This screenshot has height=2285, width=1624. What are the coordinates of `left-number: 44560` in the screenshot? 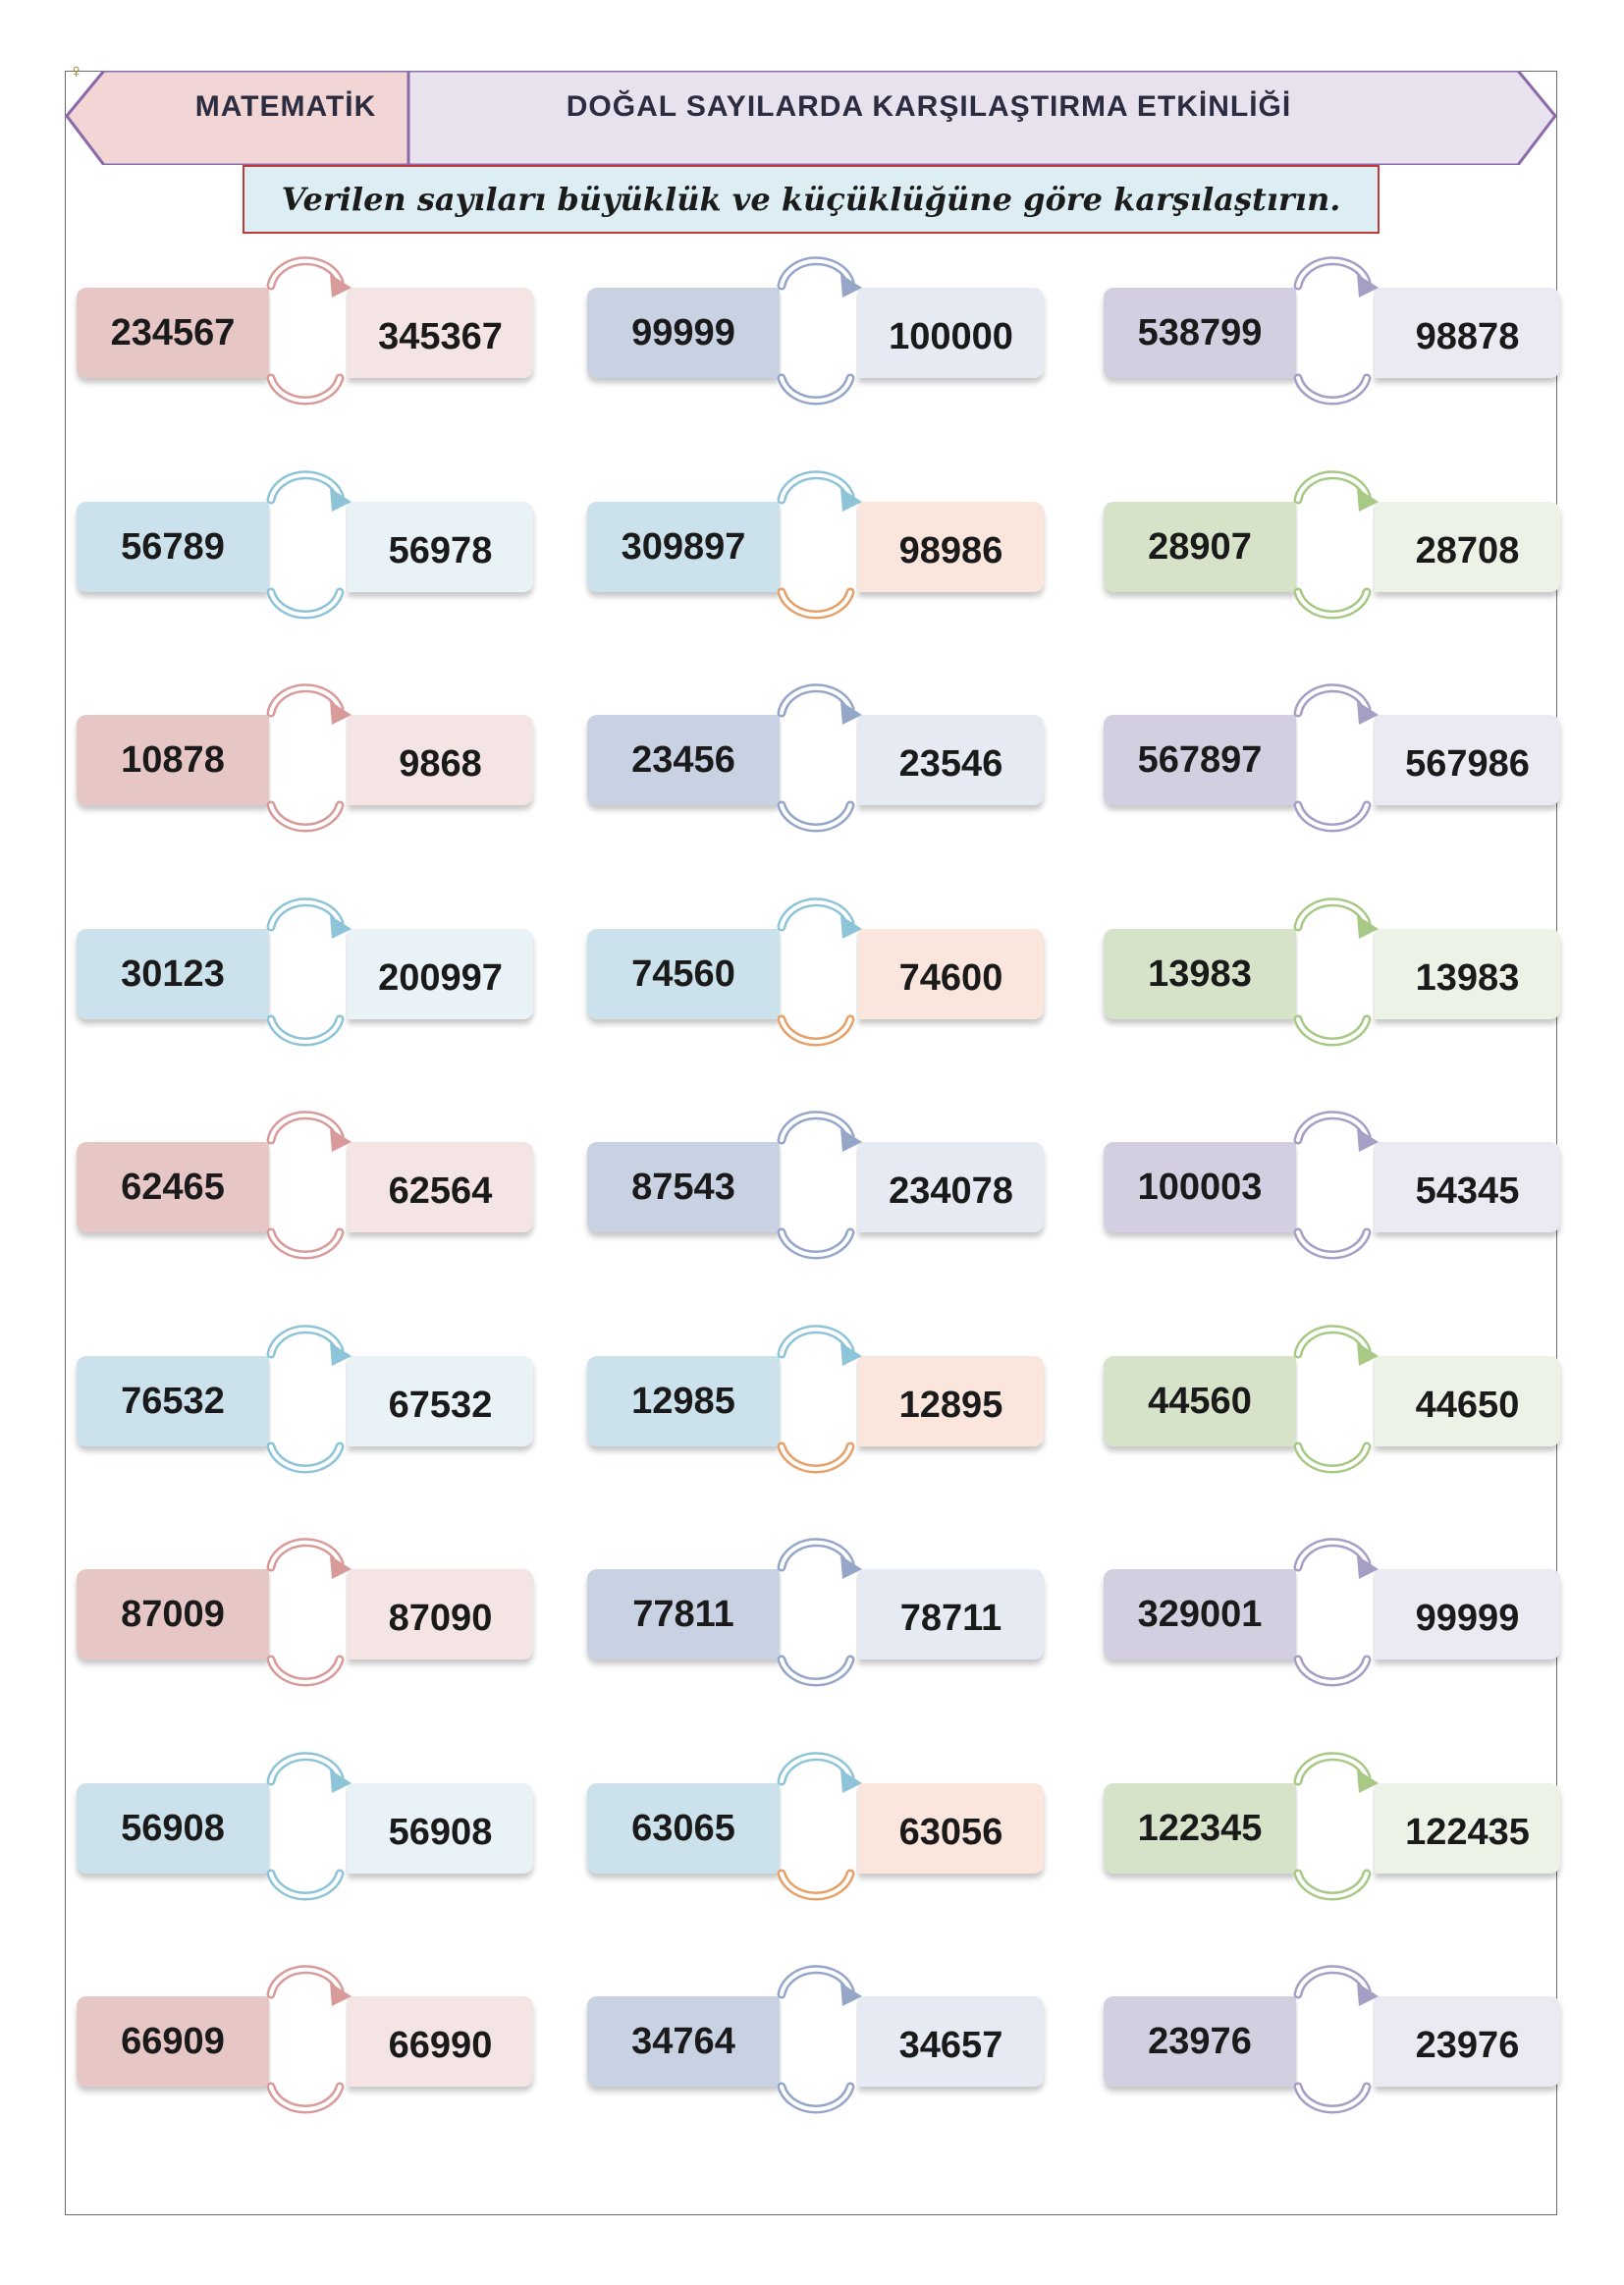 It's located at (1200, 1401).